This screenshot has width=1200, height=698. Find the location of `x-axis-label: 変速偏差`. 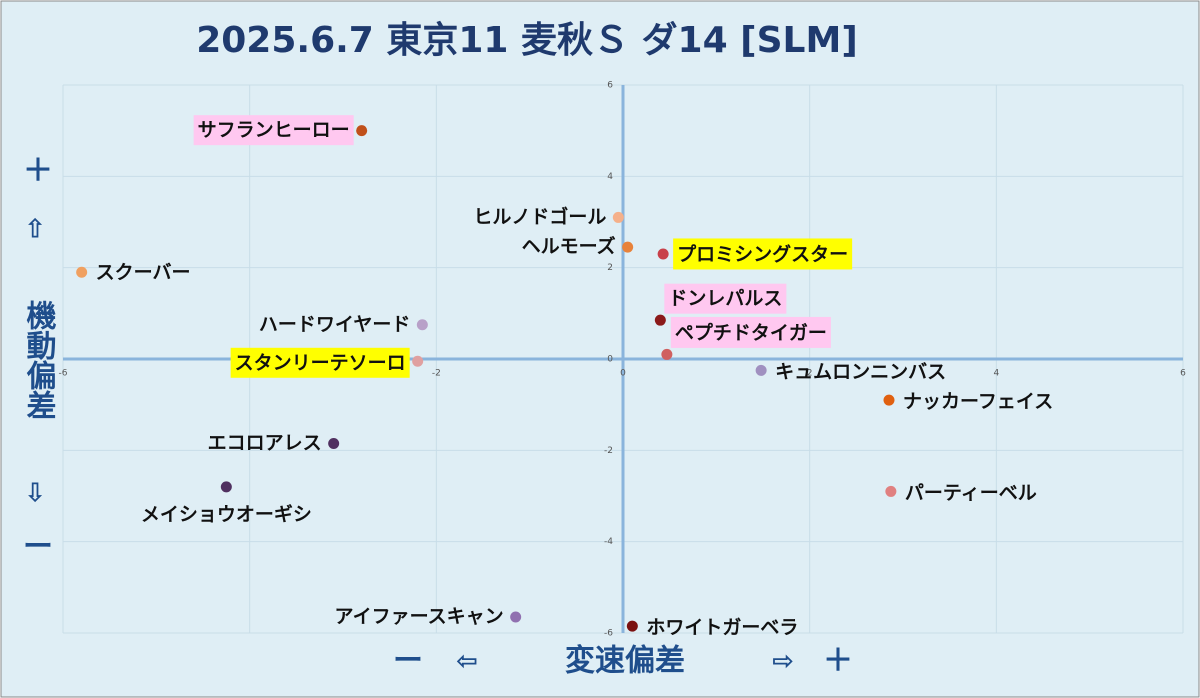

x-axis-label: 変速偏差 is located at coordinates (625, 661).